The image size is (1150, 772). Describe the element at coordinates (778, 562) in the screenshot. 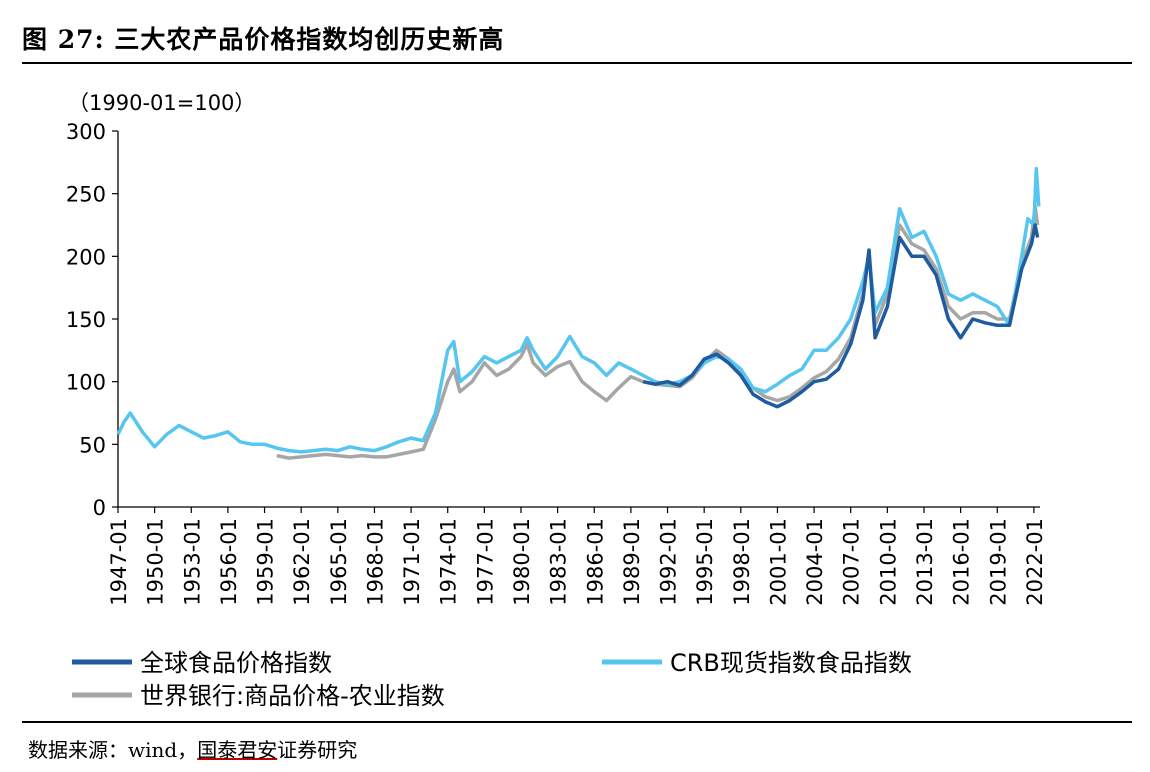

I see `x-tick-label: 2001-01` at that location.